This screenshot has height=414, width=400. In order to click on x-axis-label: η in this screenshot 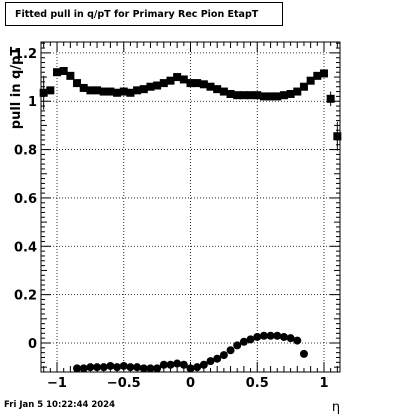, I will do `click(336, 407)`.